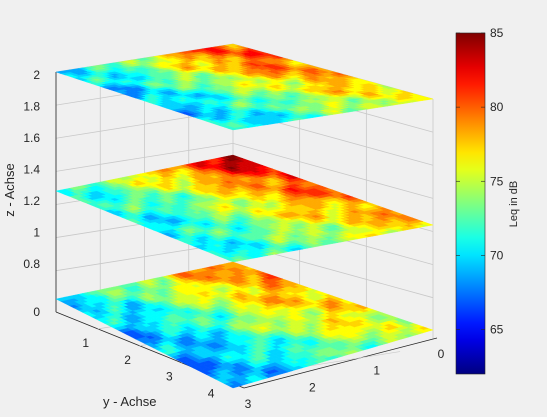 This screenshot has width=547, height=417. Describe the element at coordinates (470, 203) in the screenshot. I see `colorbar-gradient` at that location.